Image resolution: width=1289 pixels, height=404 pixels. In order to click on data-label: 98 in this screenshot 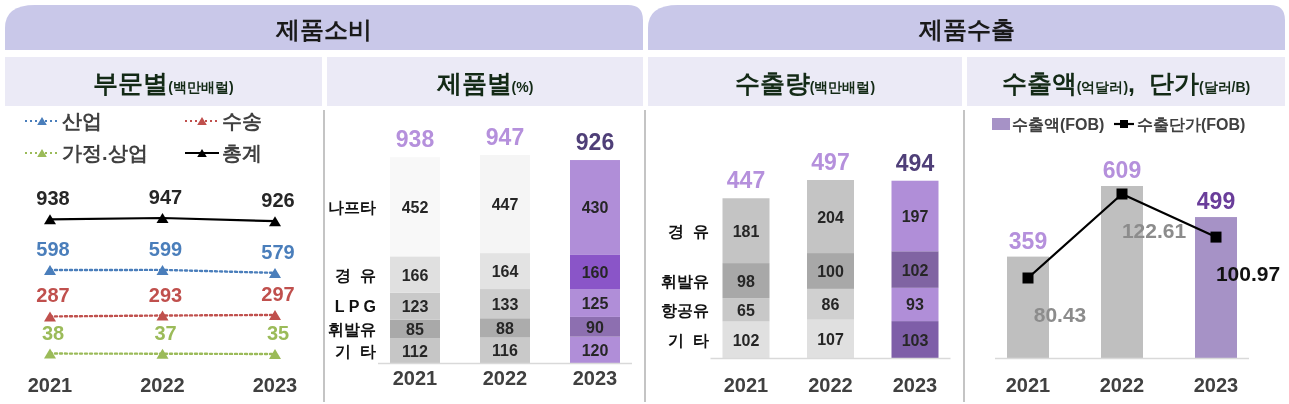, I will do `click(746, 281)`.